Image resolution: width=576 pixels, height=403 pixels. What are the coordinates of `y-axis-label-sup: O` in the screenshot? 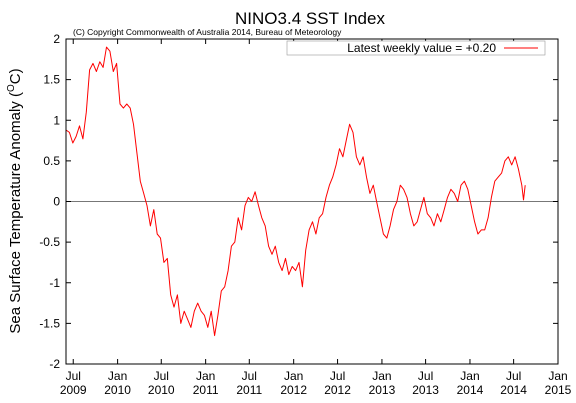 It's located at (11, 88).